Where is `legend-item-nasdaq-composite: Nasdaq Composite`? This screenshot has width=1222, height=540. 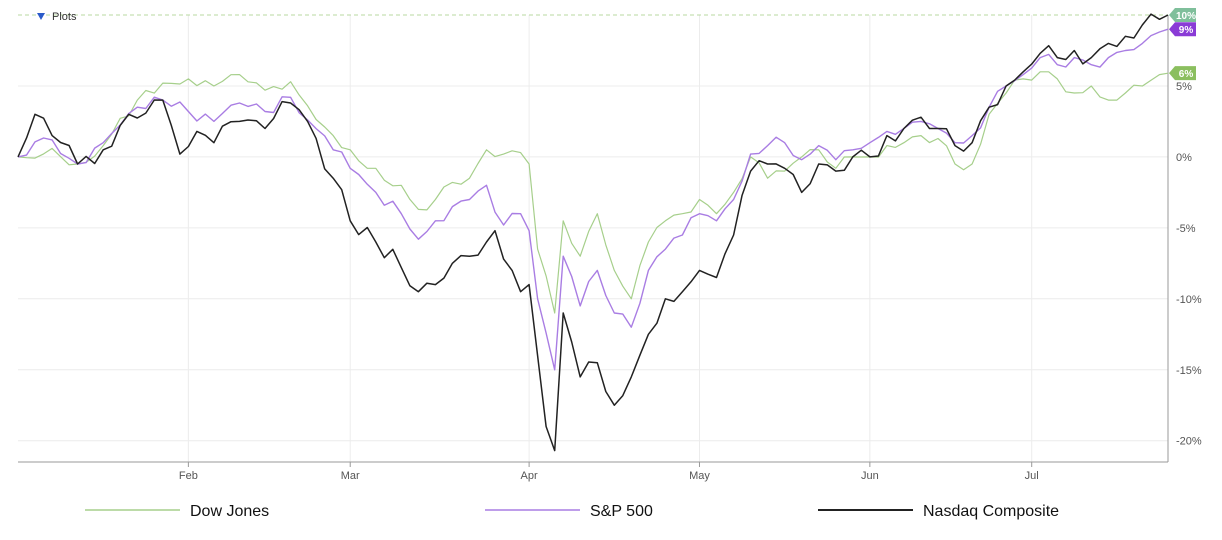
legend-item-nasdaq-composite: Nasdaq Composite is located at coordinates (938, 511).